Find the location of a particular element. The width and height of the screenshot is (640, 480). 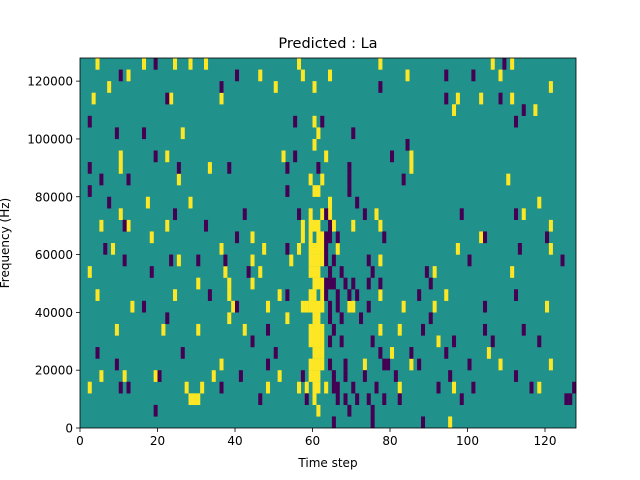

y-tick-label: 120000 is located at coordinates (50, 82).